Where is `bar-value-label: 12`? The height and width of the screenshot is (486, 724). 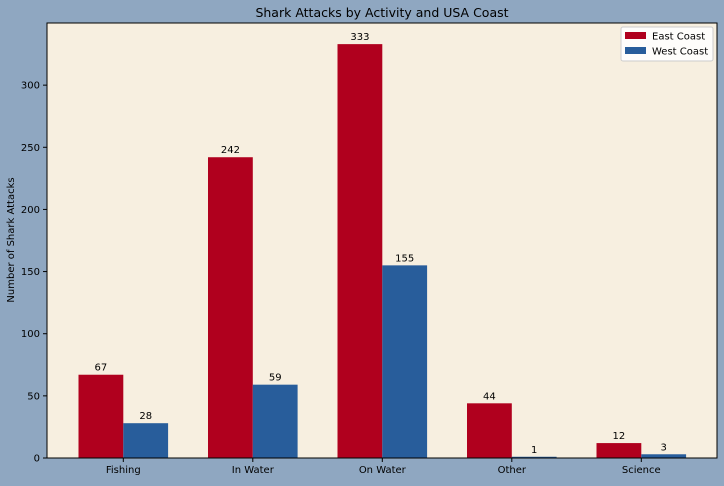 bar-value-label: 12 is located at coordinates (619, 436).